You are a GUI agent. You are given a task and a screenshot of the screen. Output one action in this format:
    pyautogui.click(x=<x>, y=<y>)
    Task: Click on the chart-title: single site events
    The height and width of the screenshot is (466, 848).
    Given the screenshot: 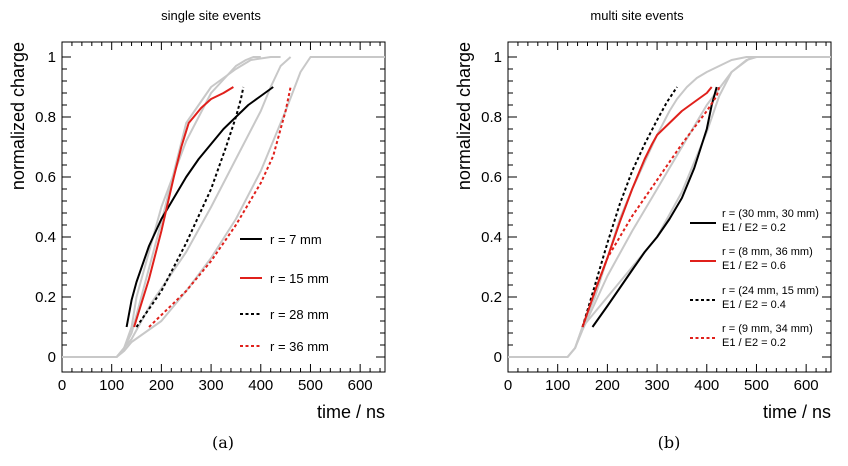 What is the action you would take?
    pyautogui.click(x=211, y=15)
    